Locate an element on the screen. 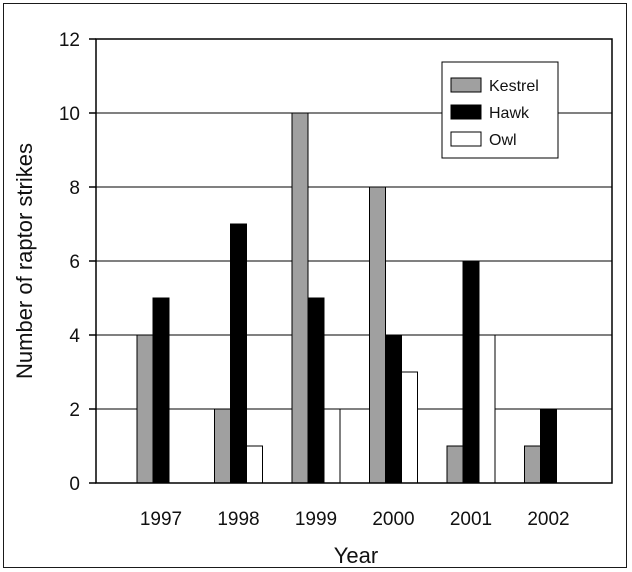 This screenshot has width=632, height=572. bar-kestrel-1999 is located at coordinates (300, 298).